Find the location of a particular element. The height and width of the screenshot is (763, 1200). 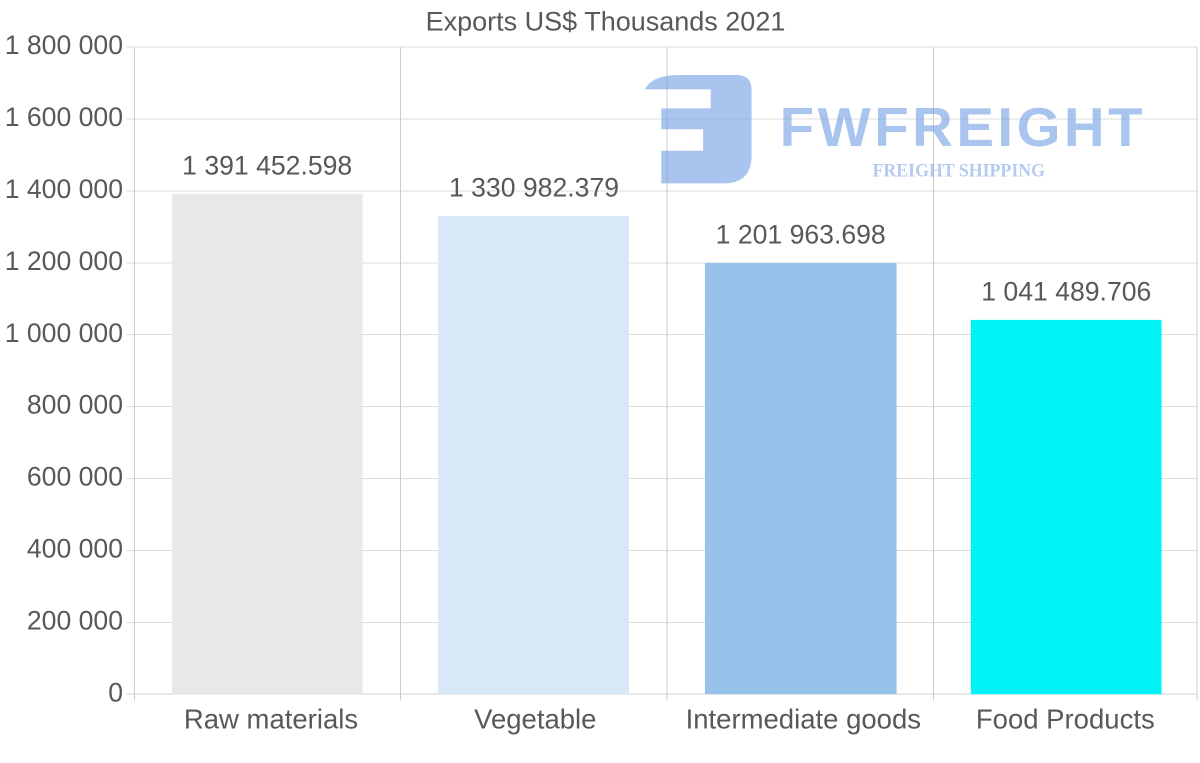

svg-text: 600 000 is located at coordinates (75, 477).